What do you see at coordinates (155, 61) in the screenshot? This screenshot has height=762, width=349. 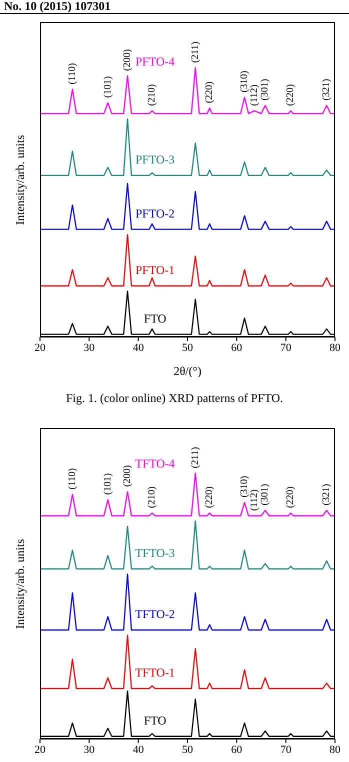 I see `series-label: PFTO-4` at bounding box center [155, 61].